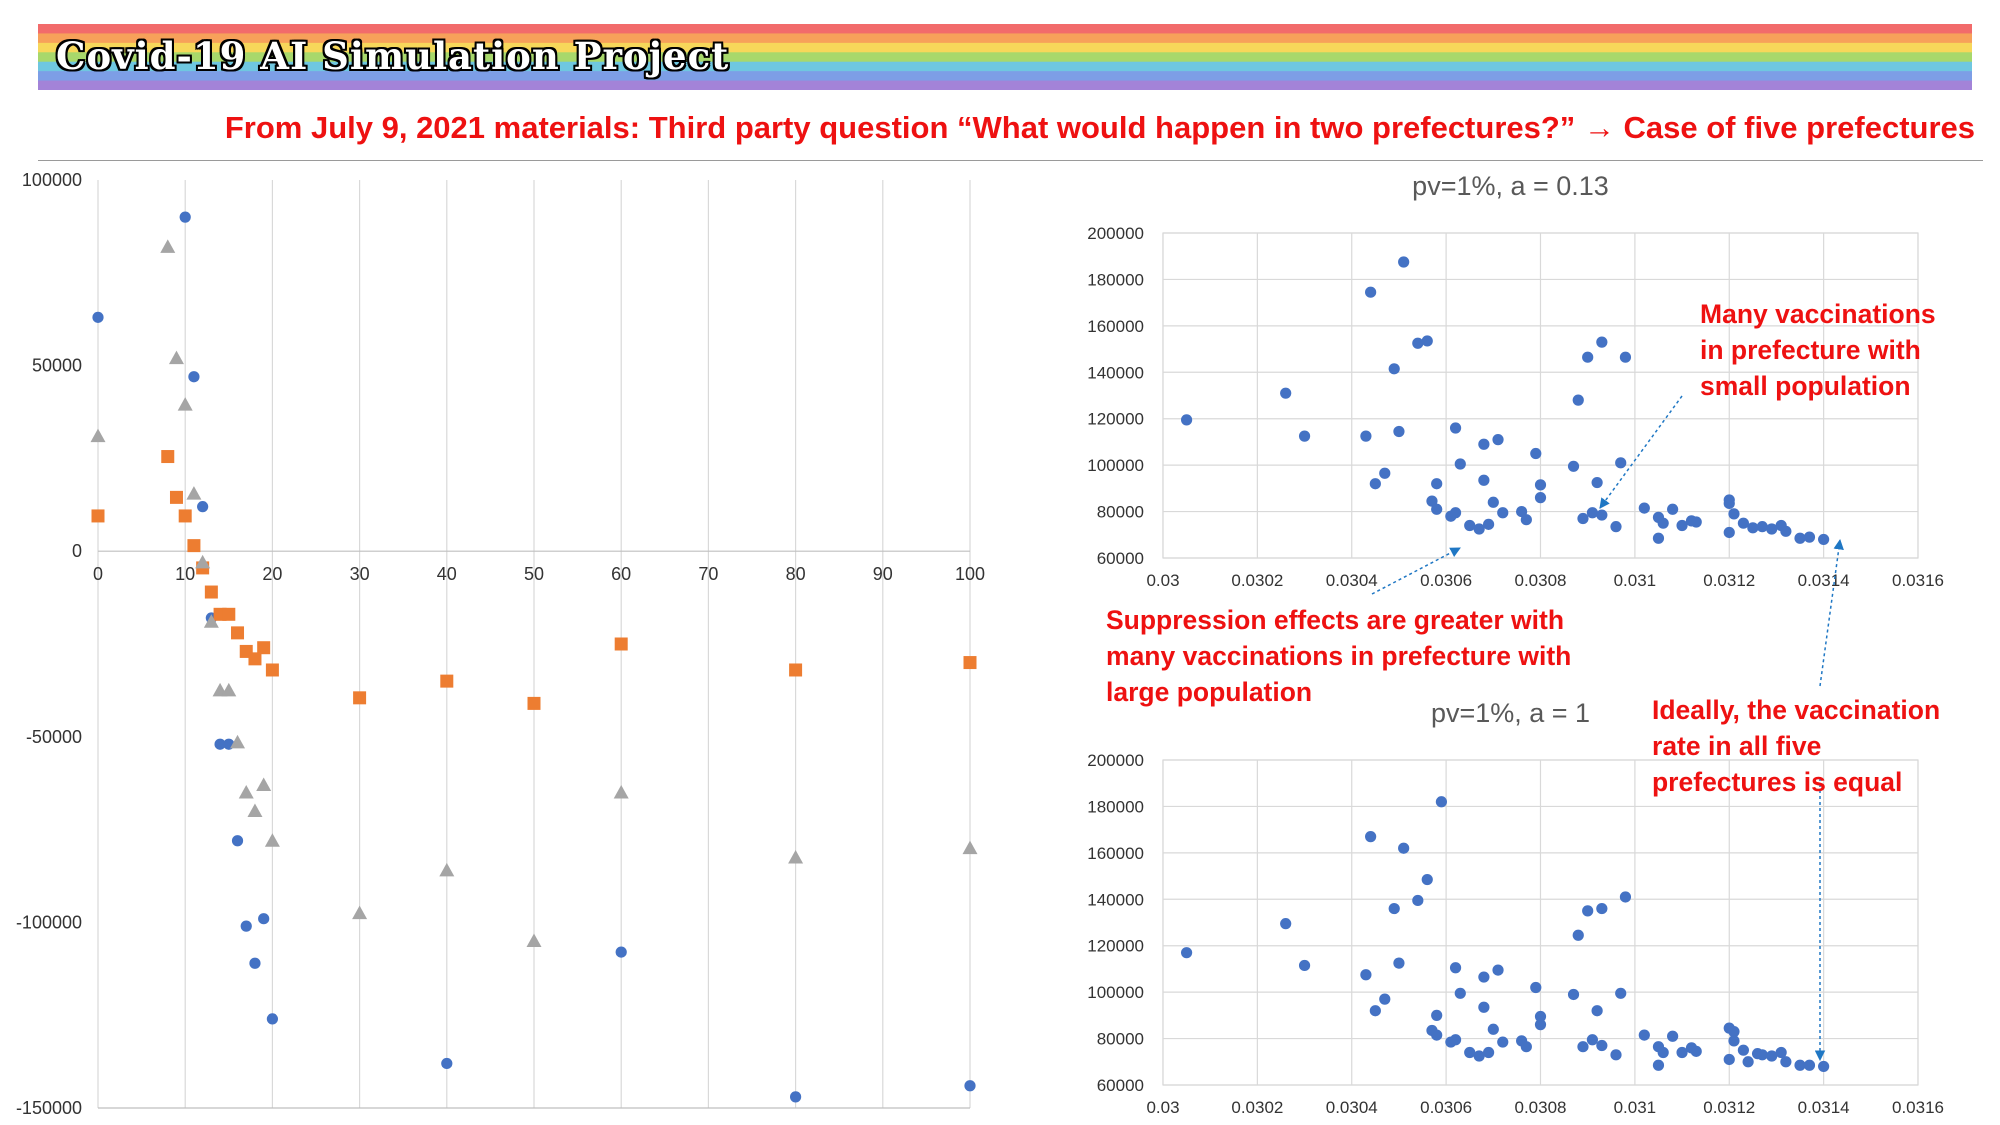 The height and width of the screenshot is (1125, 2000). Describe the element at coordinates (1115, 946) in the screenshot. I see `y-tick-label: 120000` at that location.